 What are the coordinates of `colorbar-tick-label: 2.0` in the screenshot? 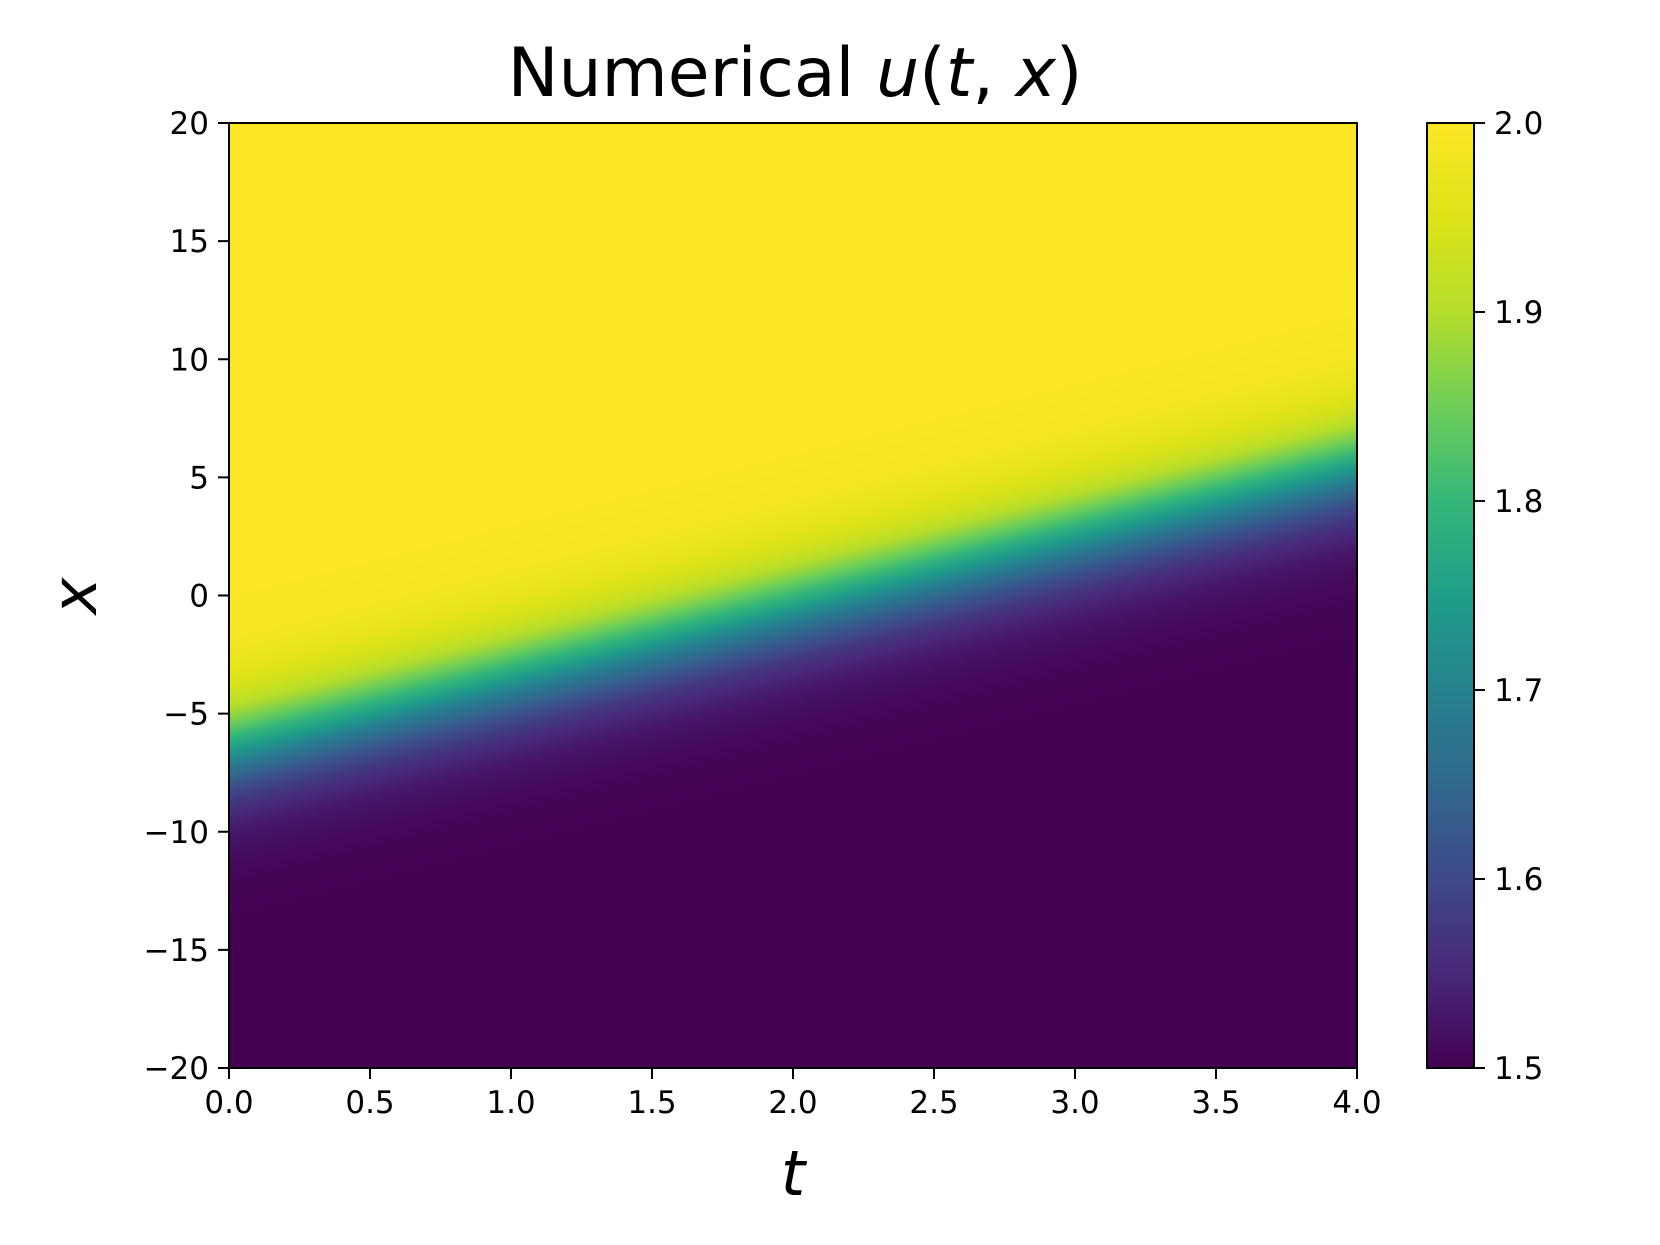 It's located at (1518, 124).